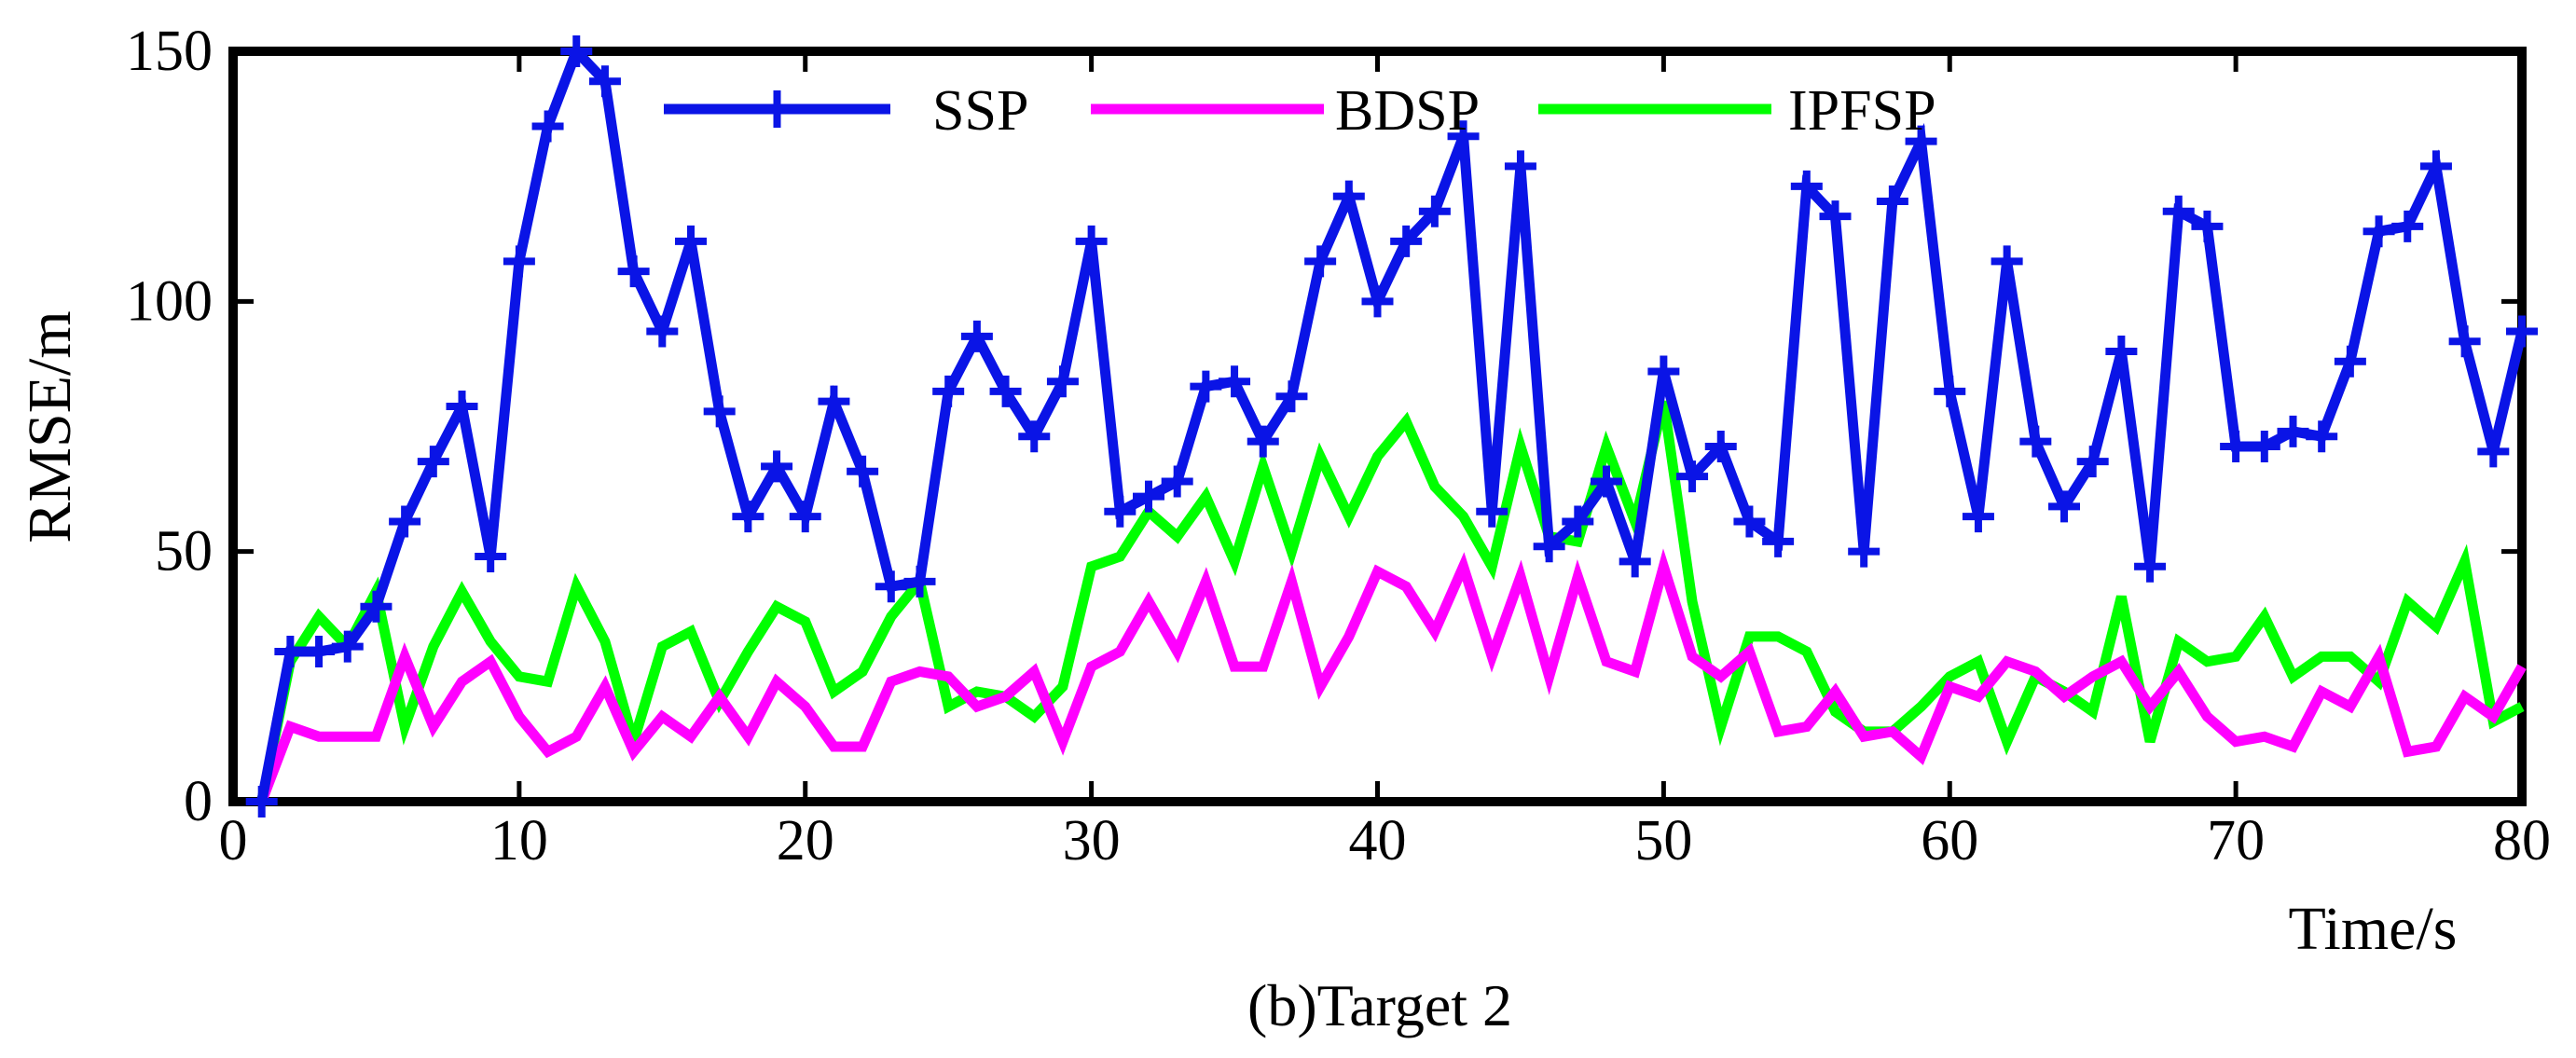  Describe the element at coordinates (1300, 111) in the screenshot. I see `legend: SSP BDSP IPFSP` at that location.